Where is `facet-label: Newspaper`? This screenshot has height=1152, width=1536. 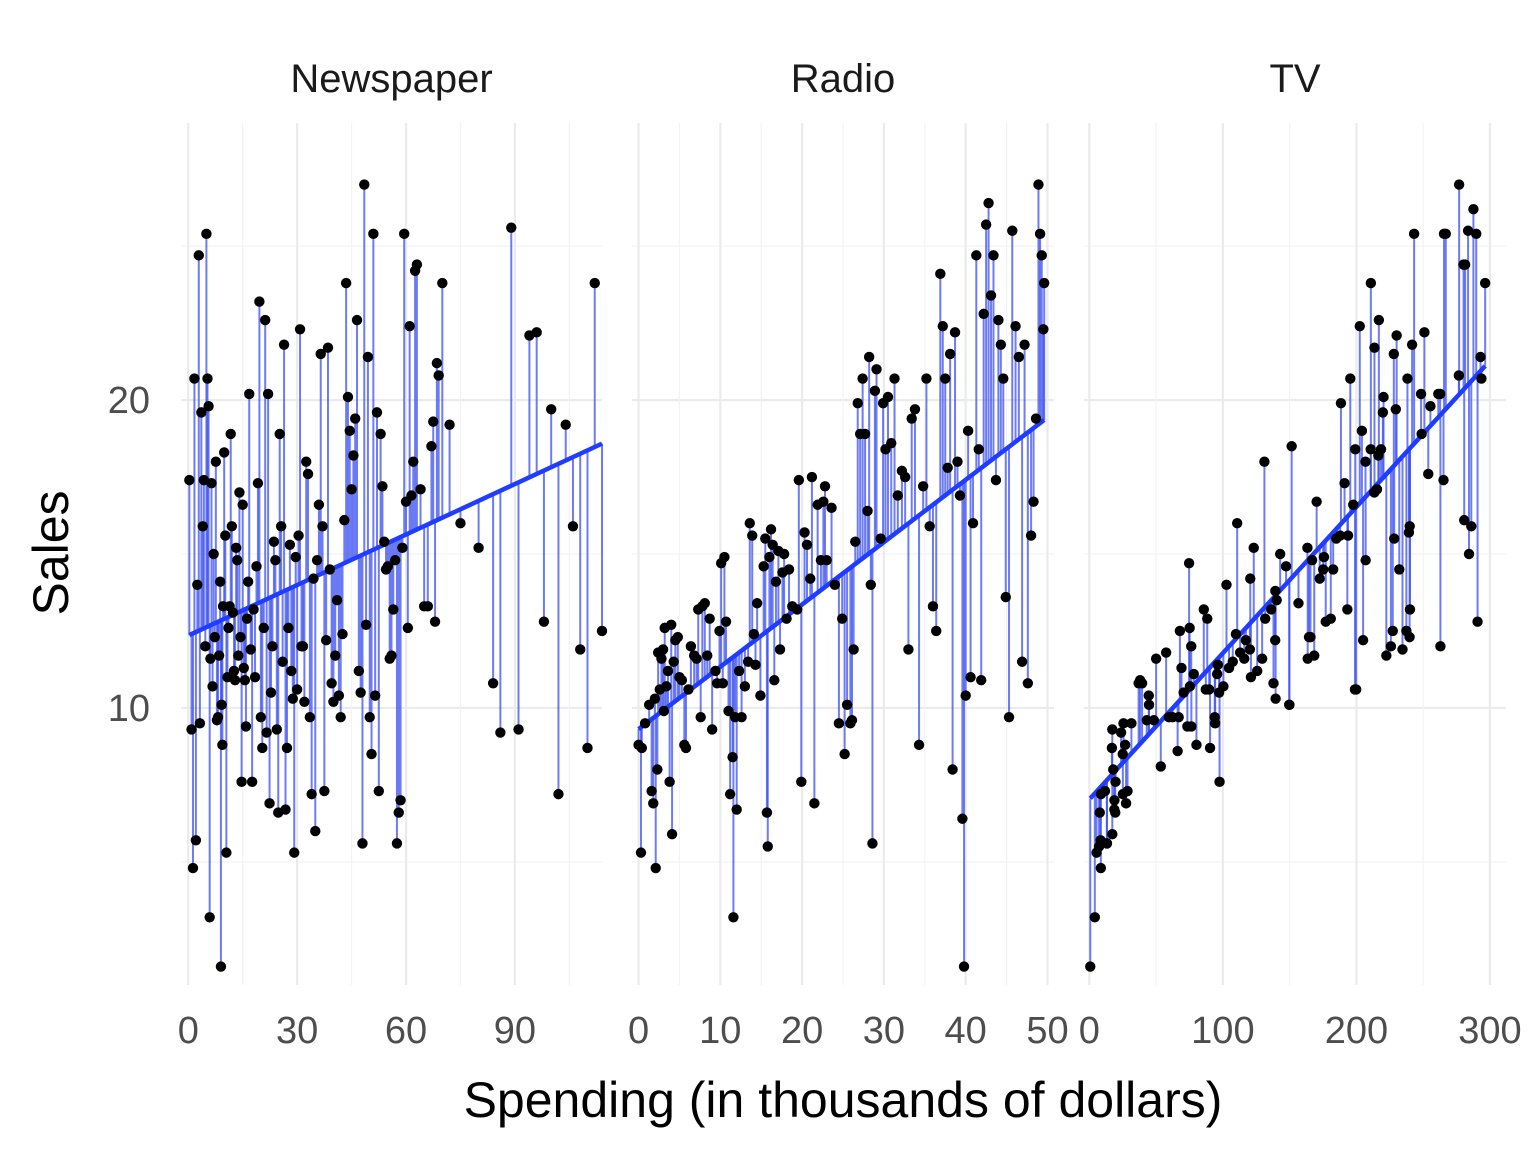
facet-label: Newspaper is located at coordinates (391, 79).